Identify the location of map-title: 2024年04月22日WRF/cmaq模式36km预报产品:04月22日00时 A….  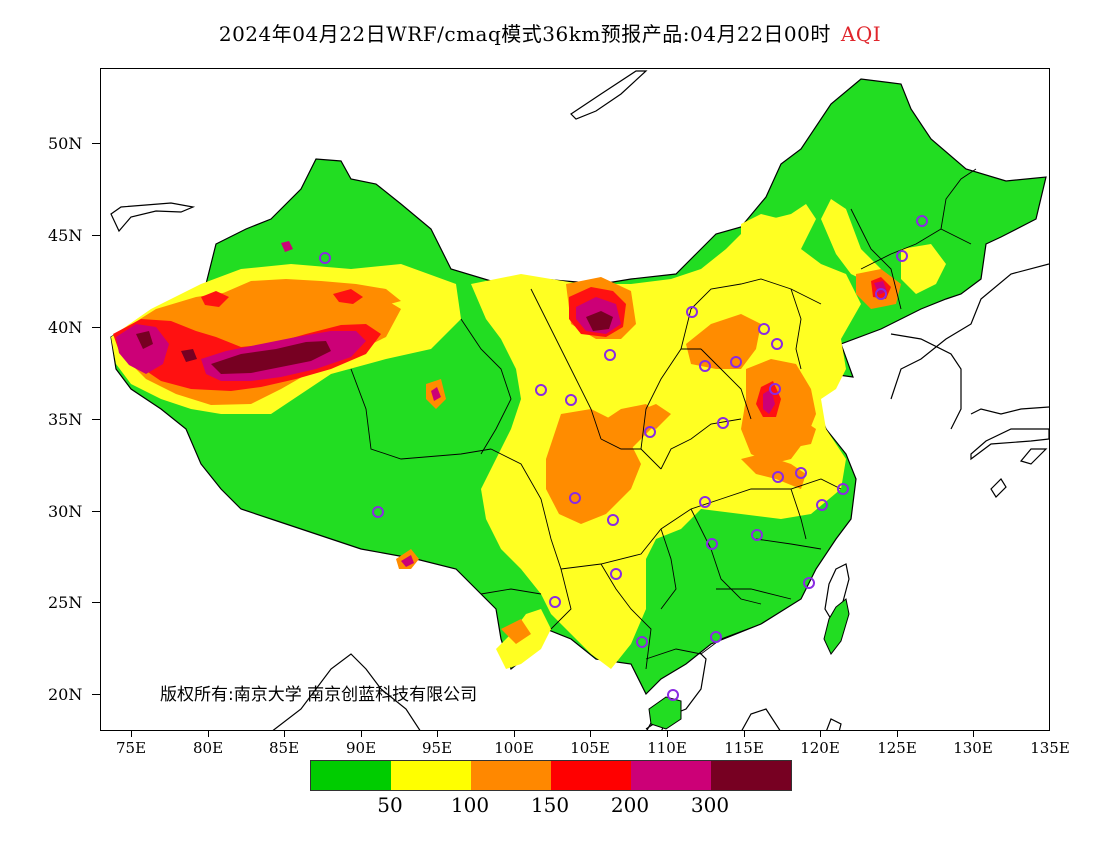
(550, 32).